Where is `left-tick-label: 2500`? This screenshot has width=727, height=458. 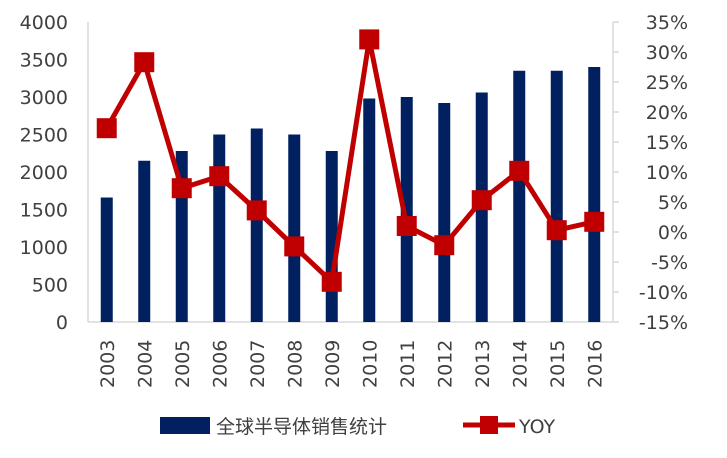 left-tick-label: 2500 is located at coordinates (44, 136).